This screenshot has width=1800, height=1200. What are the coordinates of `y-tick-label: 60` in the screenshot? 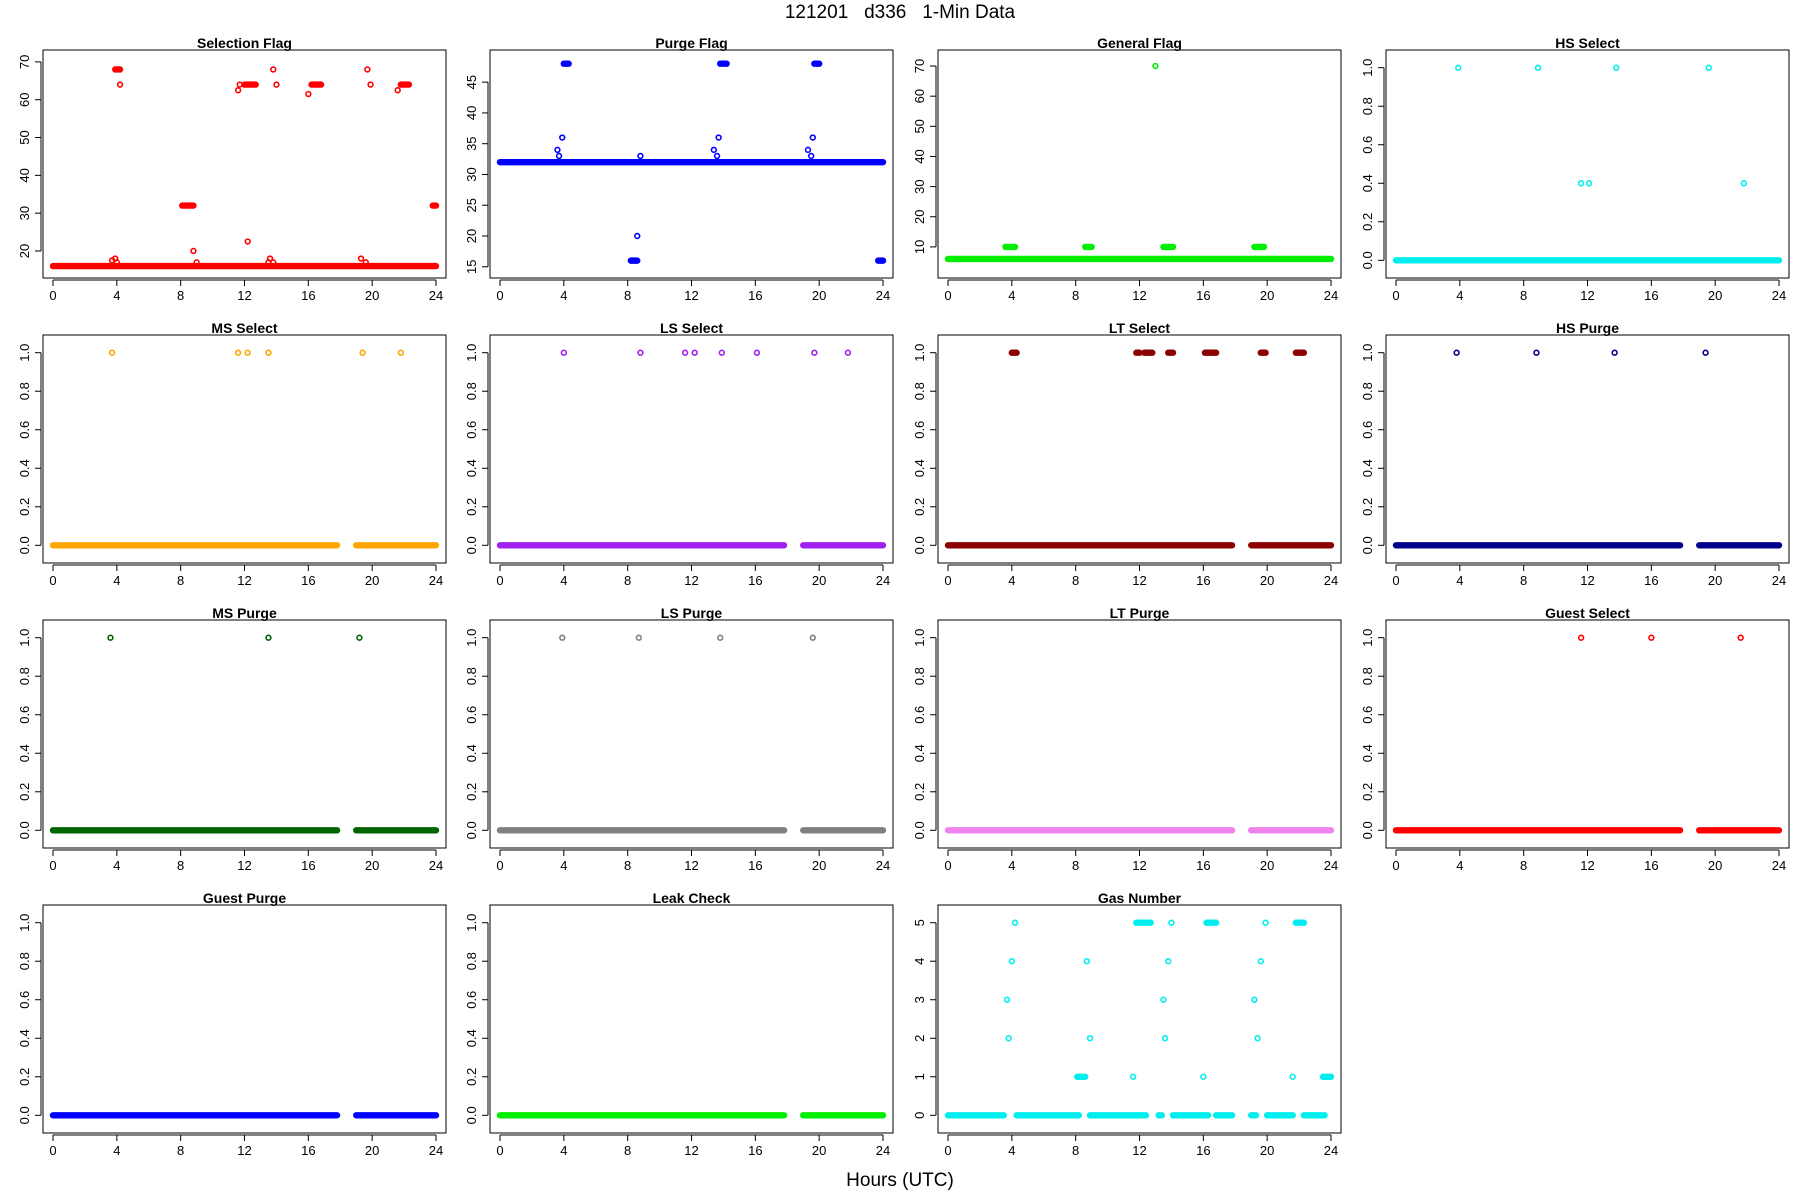 It's located at (919, 96).